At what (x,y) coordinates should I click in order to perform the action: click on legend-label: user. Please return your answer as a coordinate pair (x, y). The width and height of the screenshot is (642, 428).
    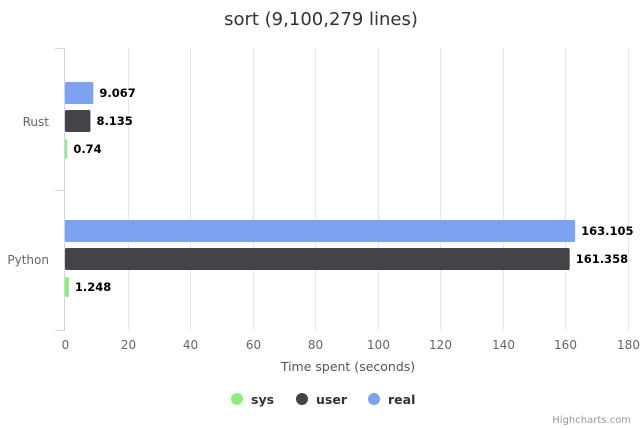
    Looking at the image, I should click on (332, 399).